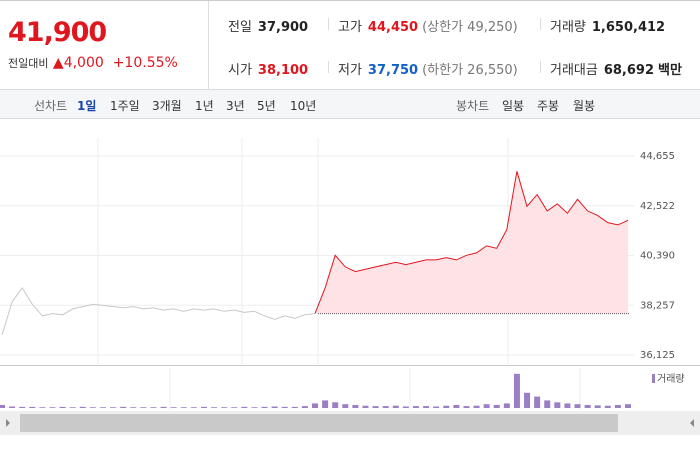 The width and height of the screenshot is (700, 450). What do you see at coordinates (584, 106) in the screenshot?
I see `candle-button: 월봉` at bounding box center [584, 106].